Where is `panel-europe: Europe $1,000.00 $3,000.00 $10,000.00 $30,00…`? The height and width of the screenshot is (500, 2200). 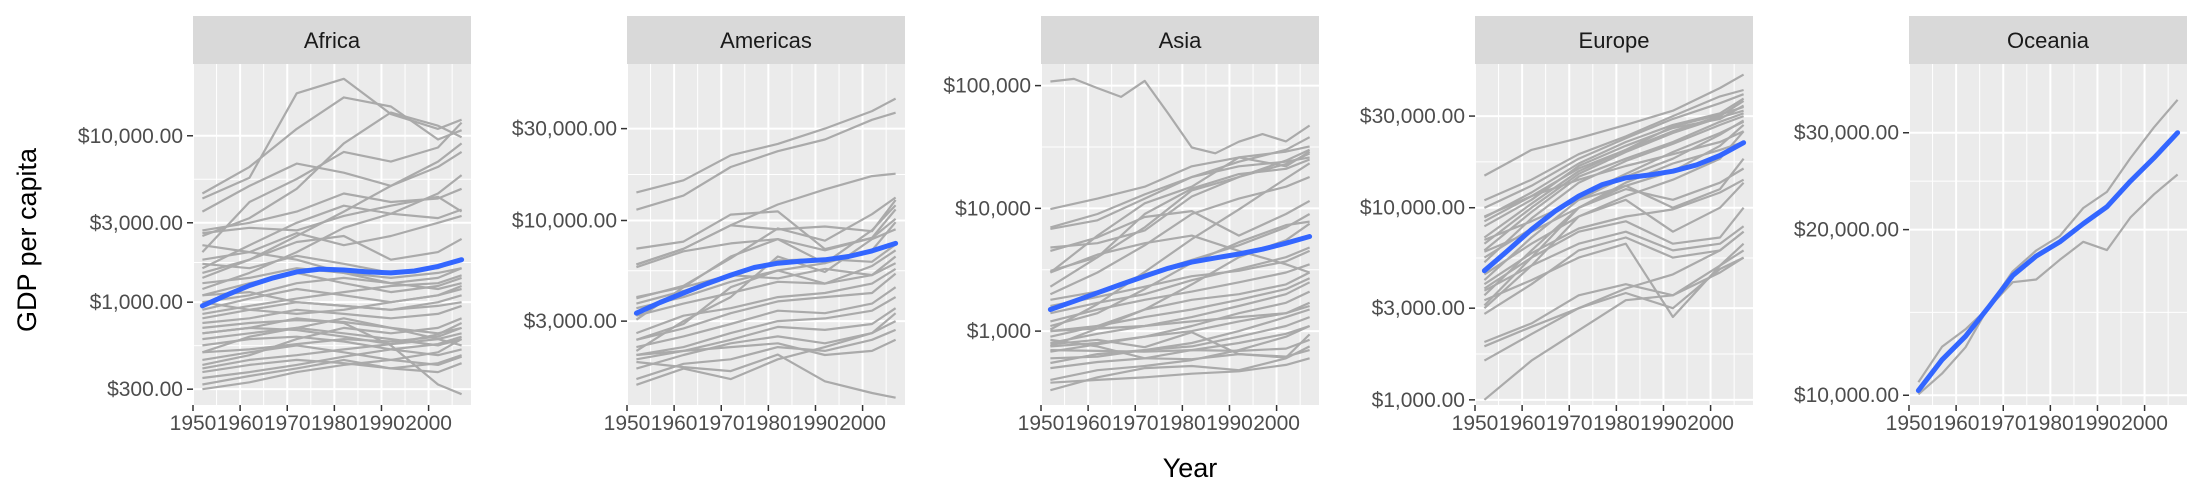
panel-europe: Europe $1,000.00 $3,000.00 $10,000.00 $30,00… is located at coordinates (1556, 225).